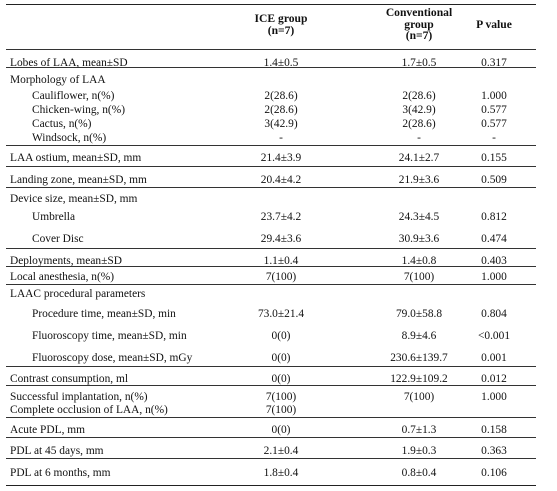  I want to click on cell-conventional: 0.7±1.3, so click(419, 430).